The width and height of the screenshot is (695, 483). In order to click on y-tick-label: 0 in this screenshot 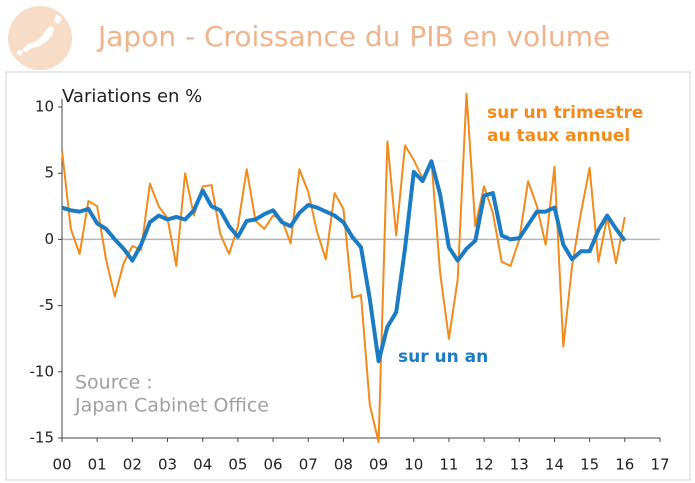, I will do `click(49, 239)`.